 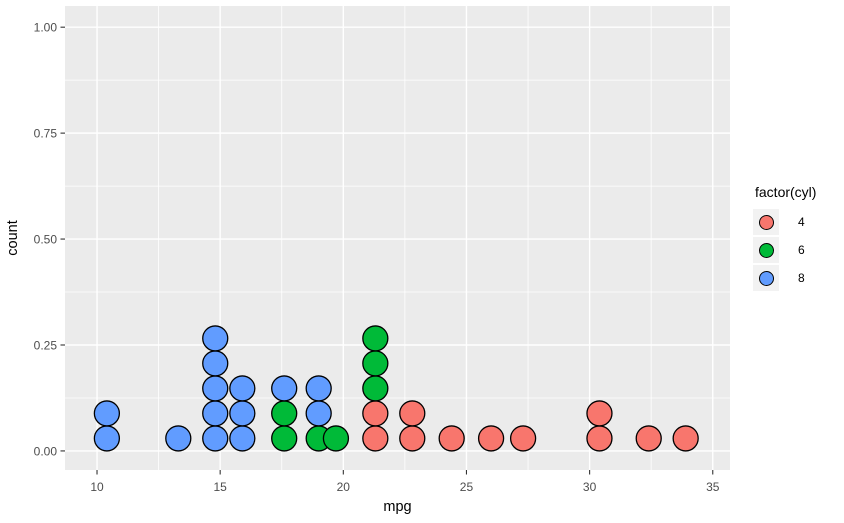 I want to click on y-axis-title: count, so click(x=13, y=237).